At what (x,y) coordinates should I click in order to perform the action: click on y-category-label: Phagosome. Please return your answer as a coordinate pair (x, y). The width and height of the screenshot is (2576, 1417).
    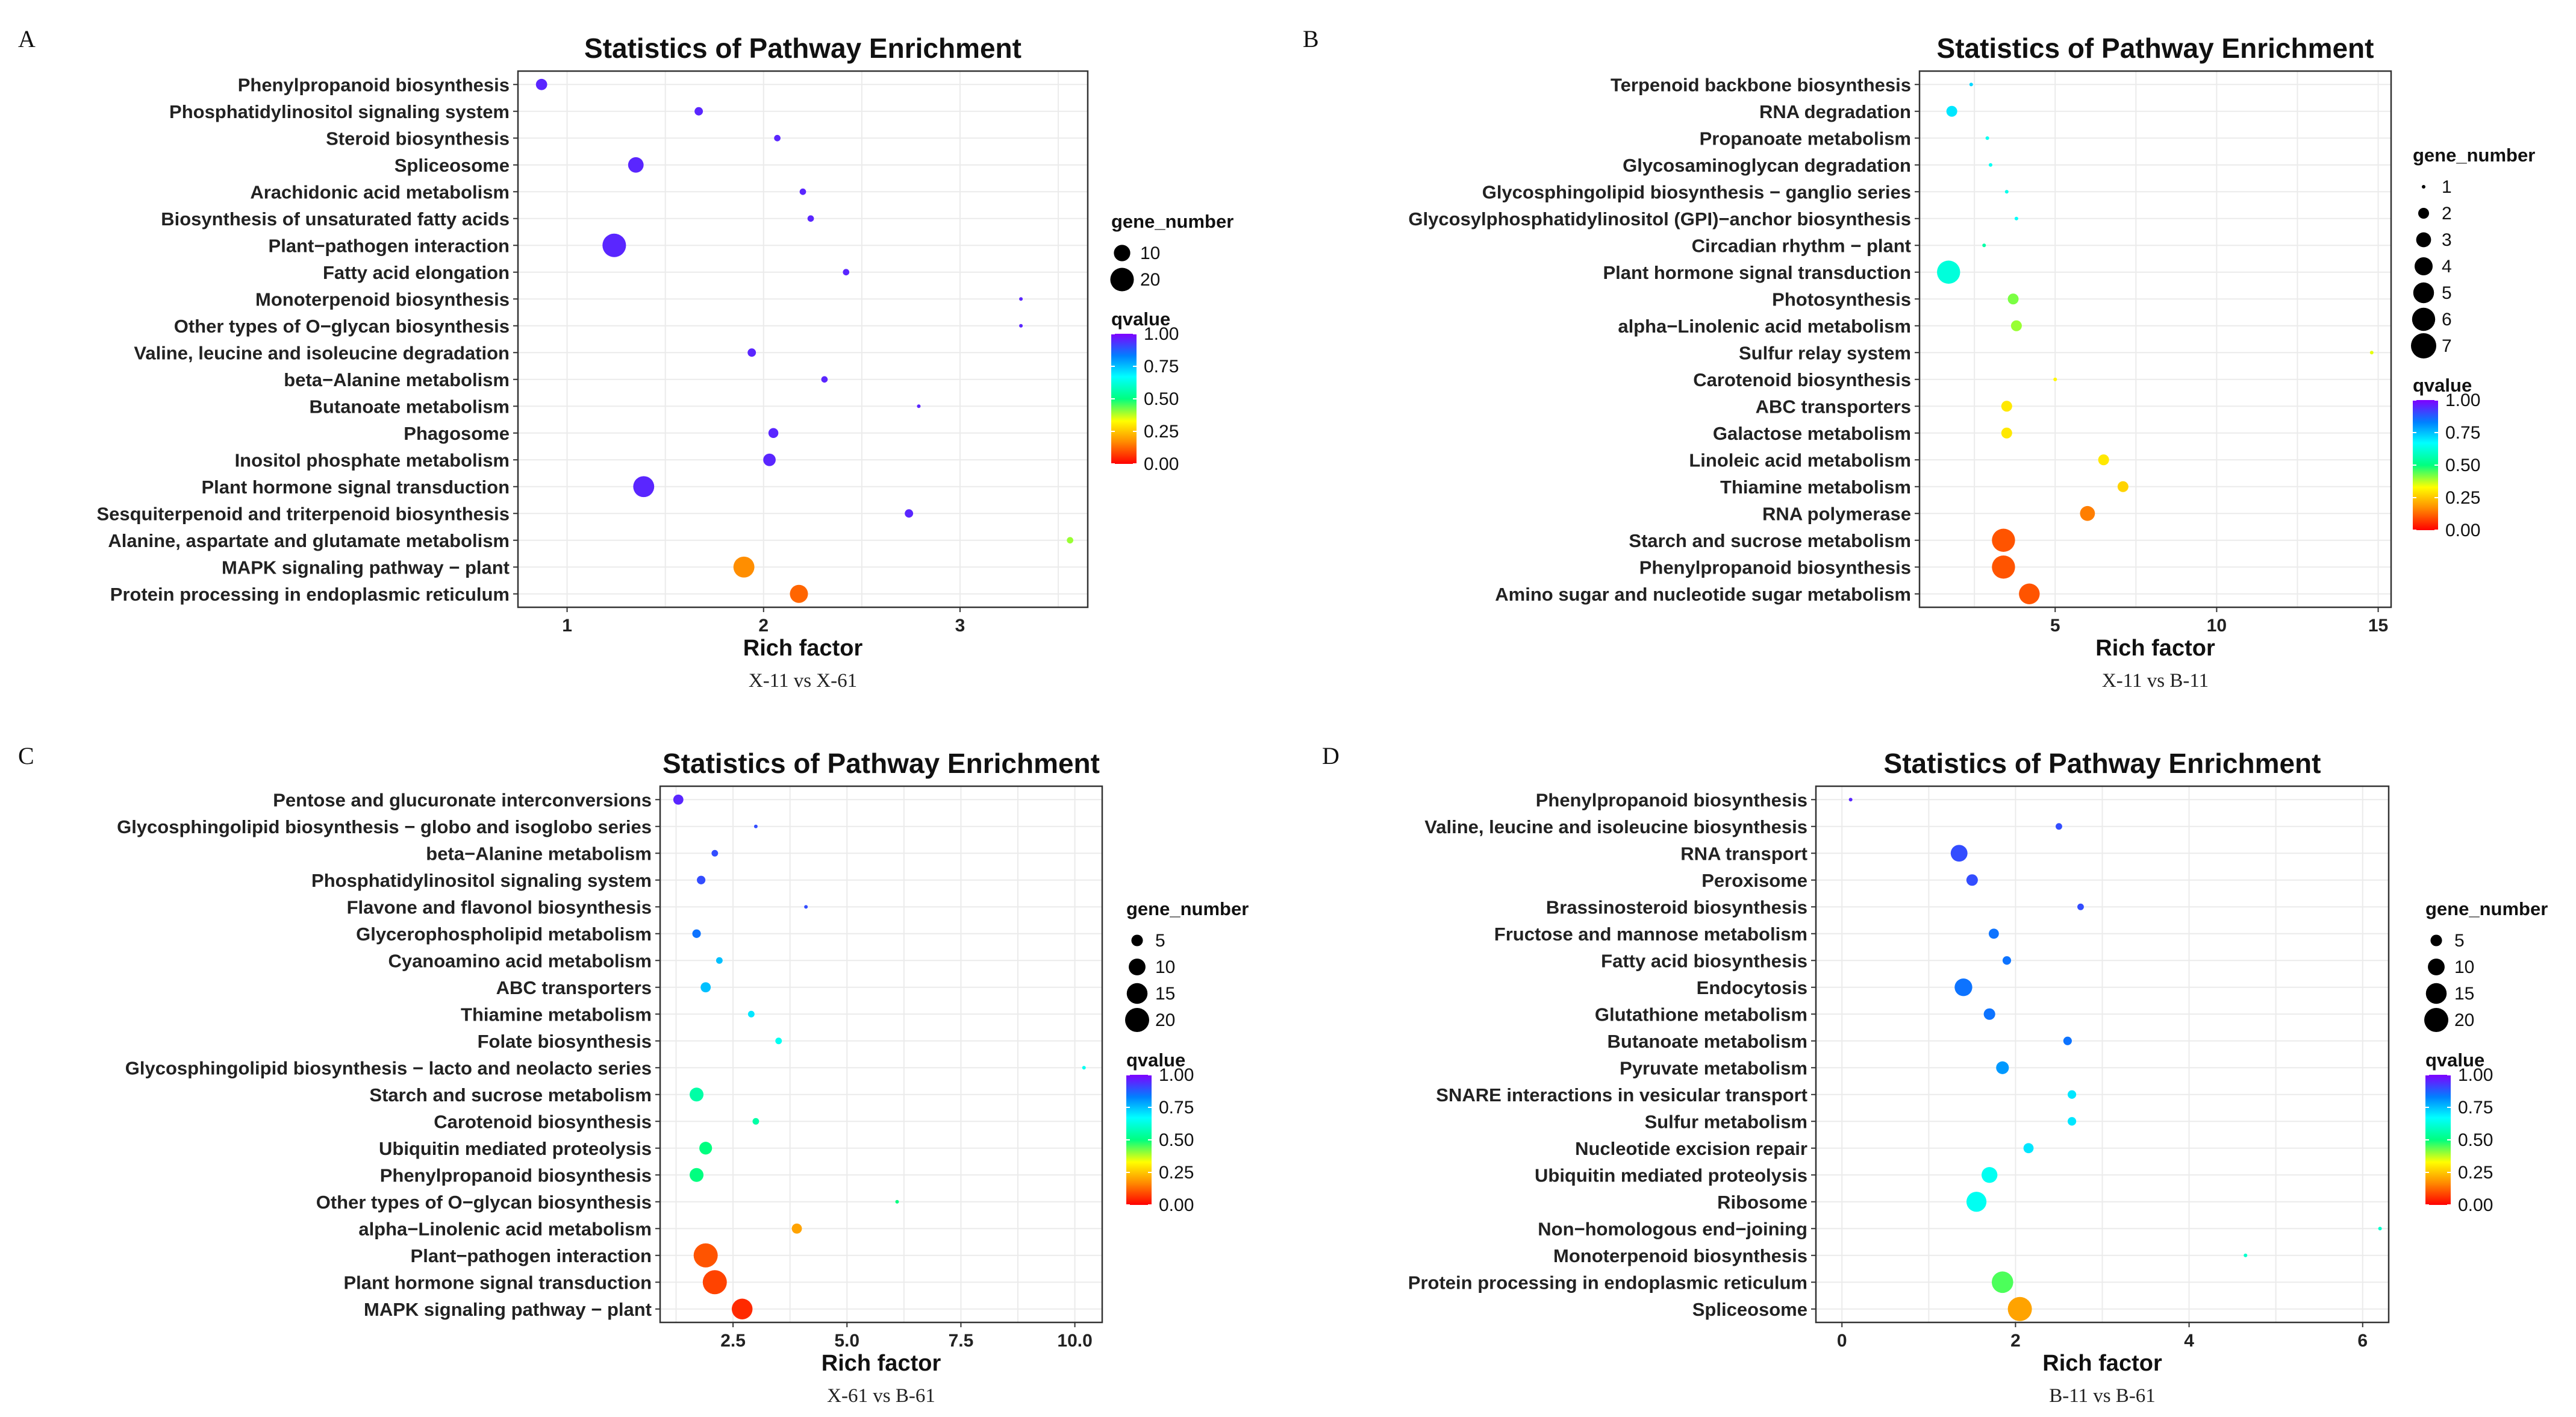
    Looking at the image, I should click on (457, 434).